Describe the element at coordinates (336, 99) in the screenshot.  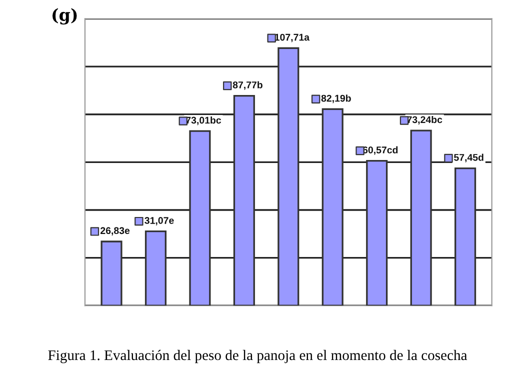
I see `data-label: 82,19b` at that location.